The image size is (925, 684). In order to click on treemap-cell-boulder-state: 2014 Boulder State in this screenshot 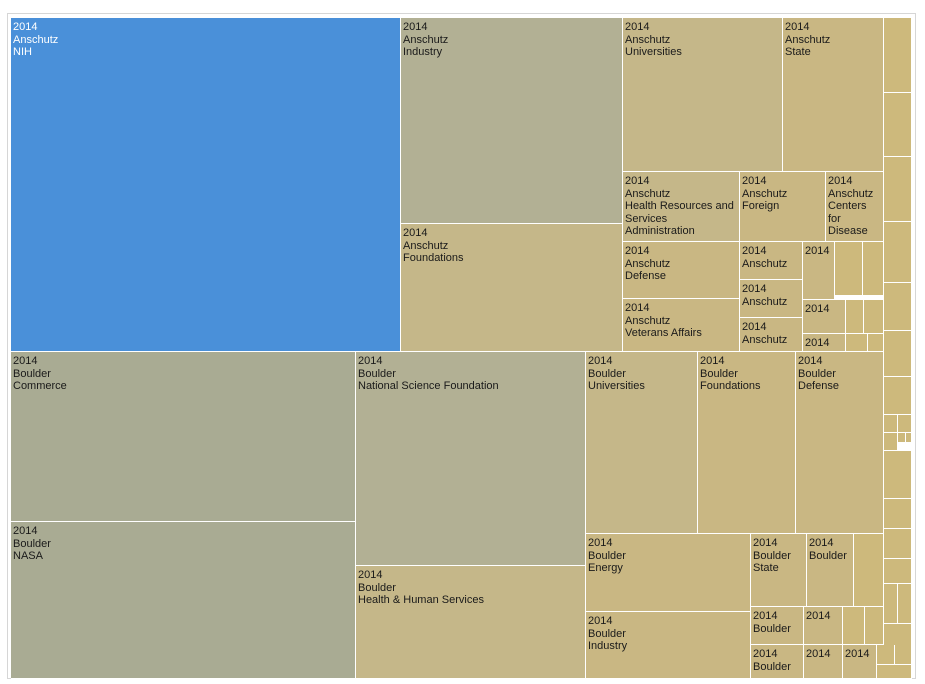, I will do `click(779, 570)`.